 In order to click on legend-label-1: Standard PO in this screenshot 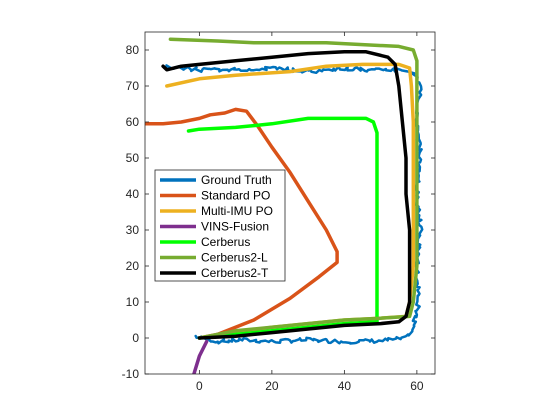, I will do `click(235, 196)`.